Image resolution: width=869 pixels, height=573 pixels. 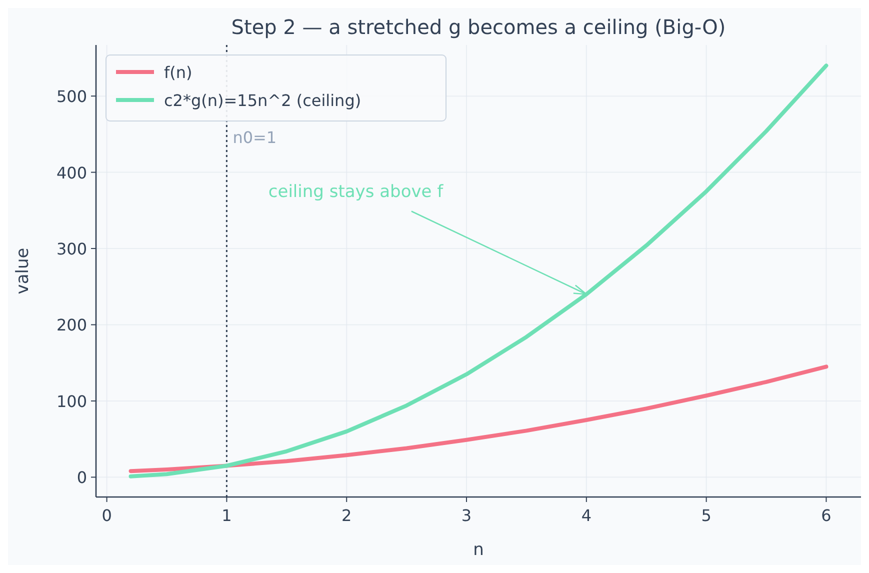 I want to click on x-tick-label: 0, so click(x=107, y=515).